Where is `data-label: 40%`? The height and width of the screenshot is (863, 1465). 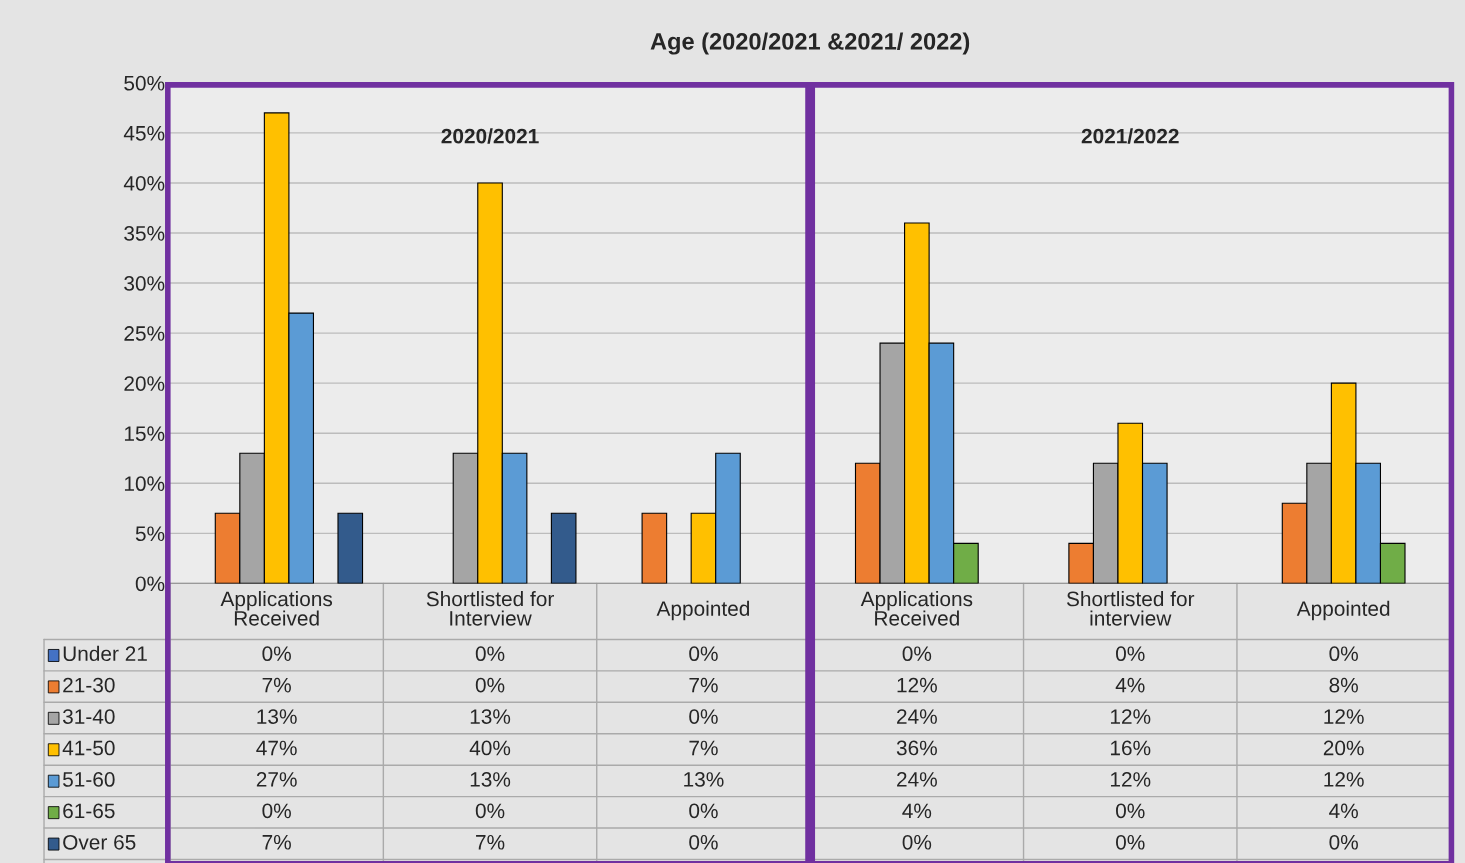 data-label: 40% is located at coordinates (490, 748).